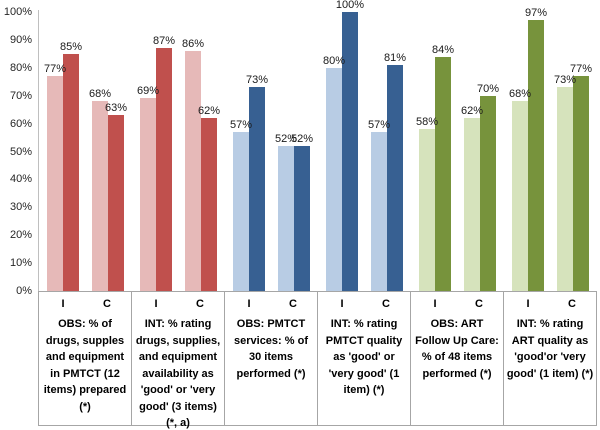 The height and width of the screenshot is (430, 600). Describe the element at coordinates (257, 182) in the screenshot. I see `bar-i-dark-3: 73%` at that location.